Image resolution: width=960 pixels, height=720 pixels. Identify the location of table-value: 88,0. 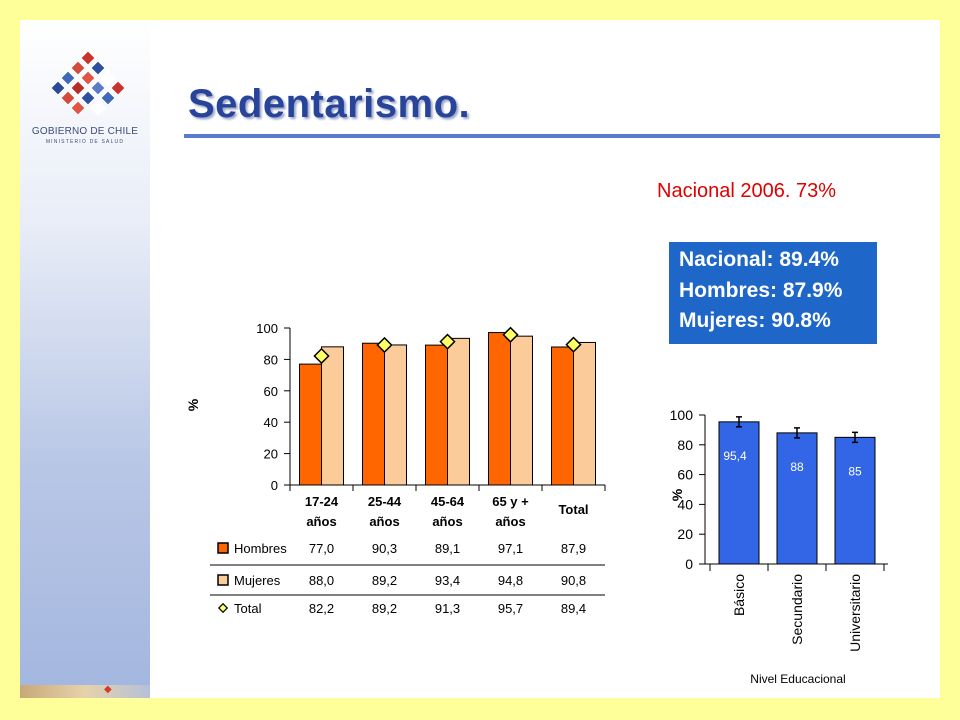
(321, 580).